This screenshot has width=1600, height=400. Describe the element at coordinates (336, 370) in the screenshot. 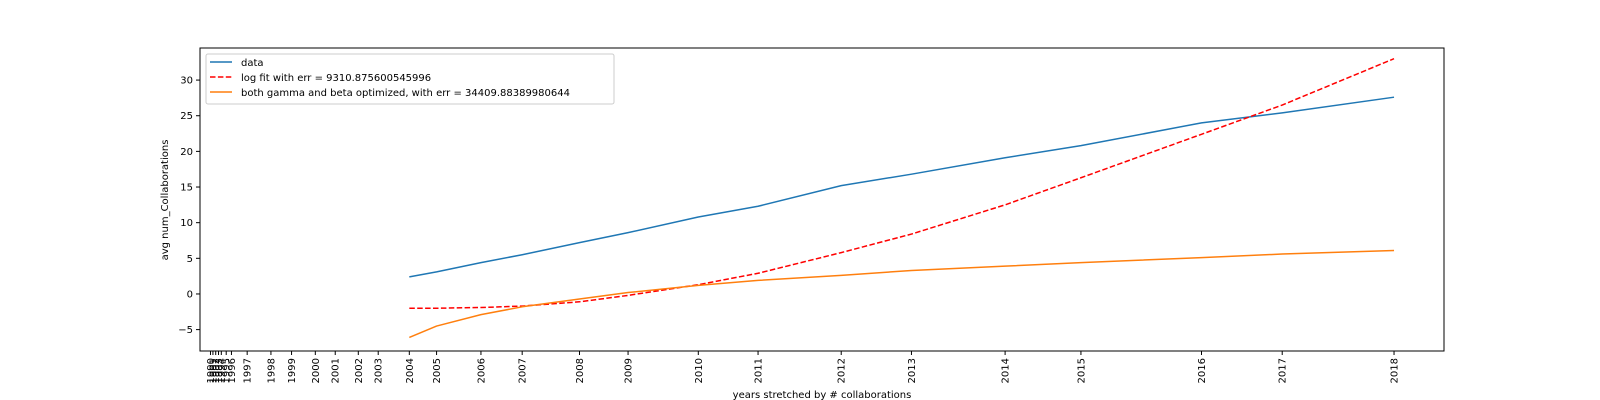

I see `x-tick-label: 2001` at that location.